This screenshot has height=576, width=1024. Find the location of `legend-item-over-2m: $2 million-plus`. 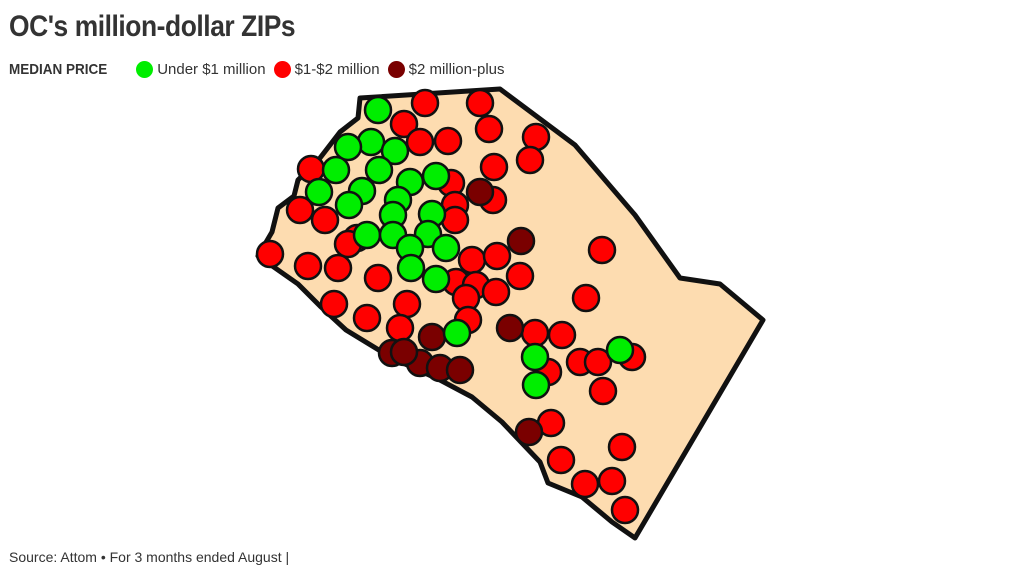

legend-item-over-2m: $2 million-plus is located at coordinates (446, 69).